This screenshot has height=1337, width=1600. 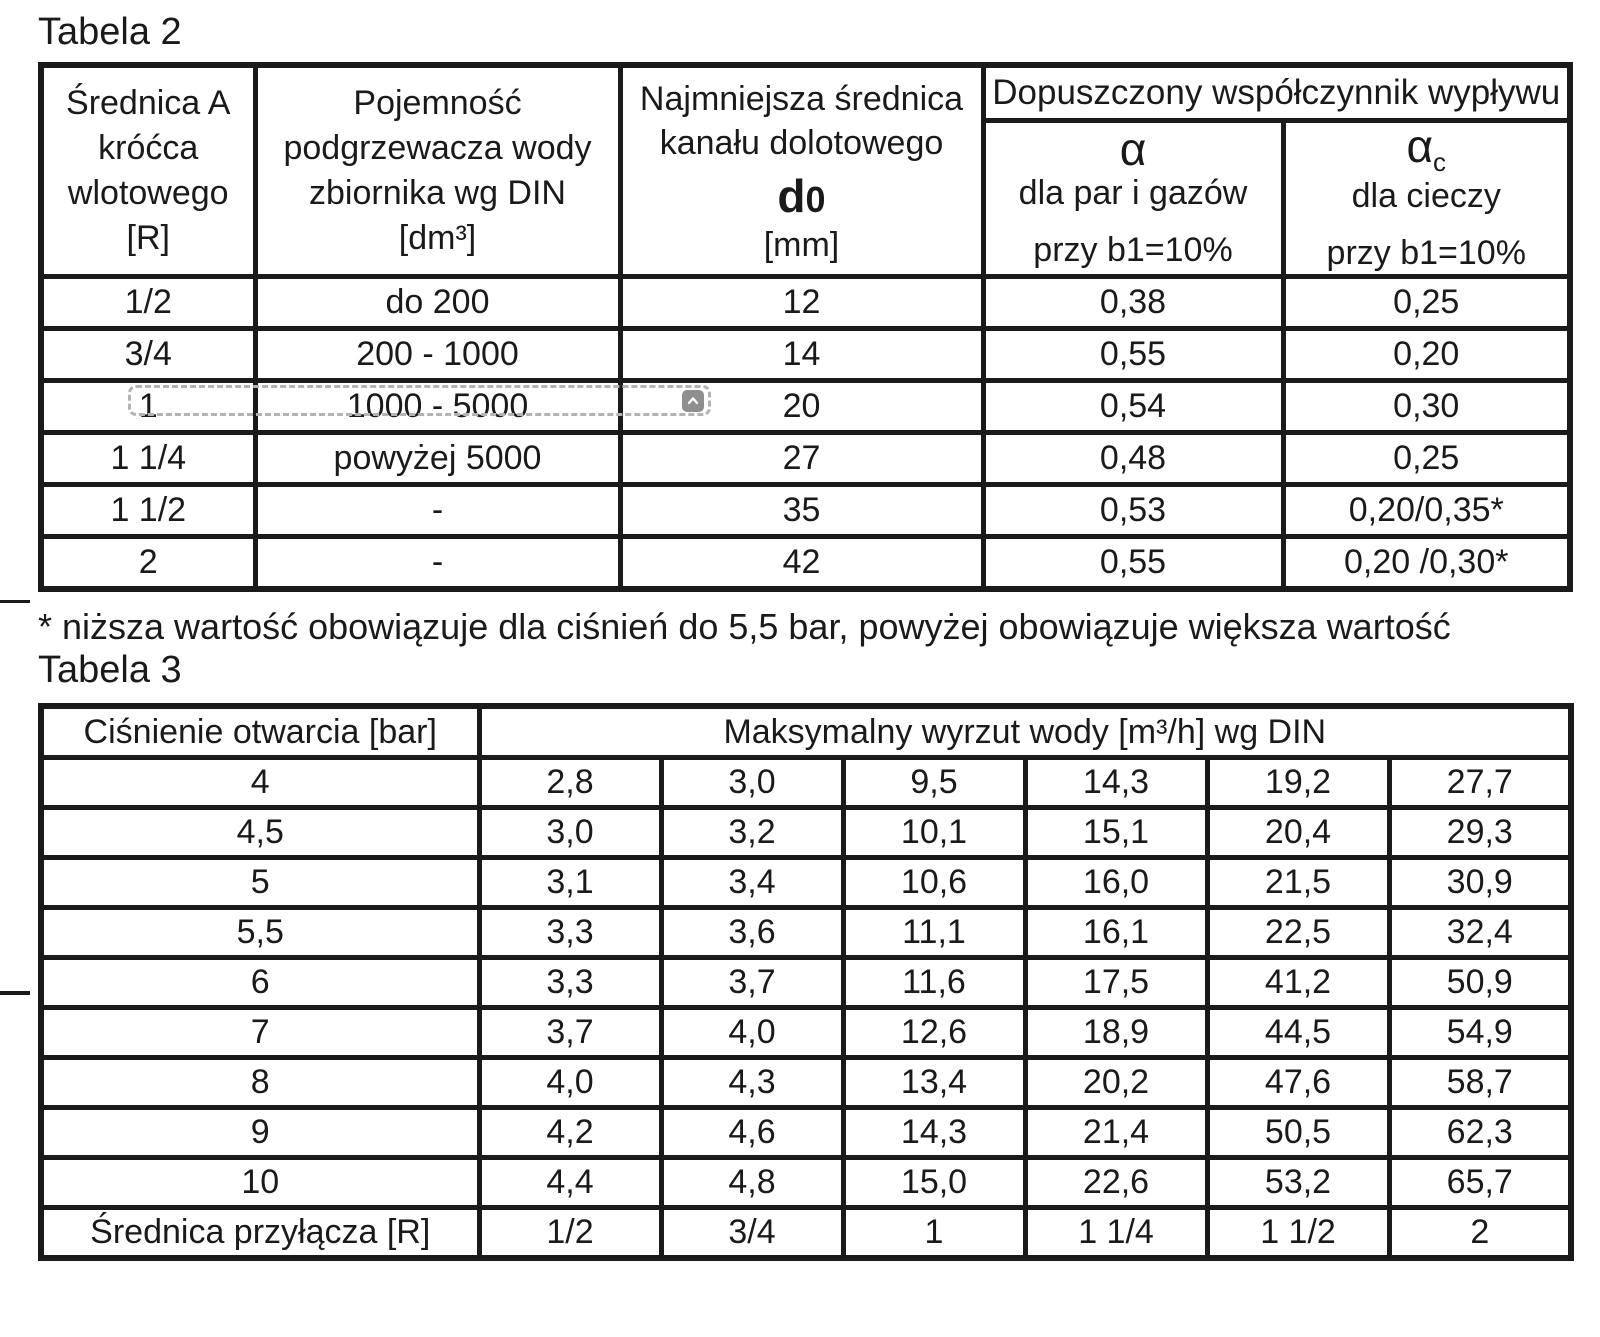 I want to click on column-header-alpha-liquids: αc dla cieczy przy b1=10%, so click(x=1426, y=198).